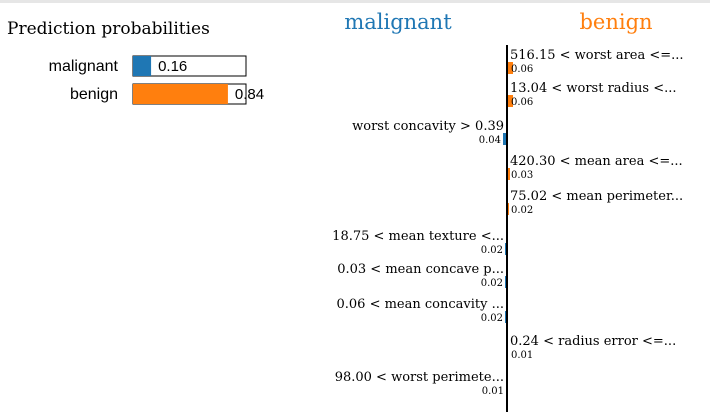 The image size is (710, 412). I want to click on top-border, so click(355, 1).